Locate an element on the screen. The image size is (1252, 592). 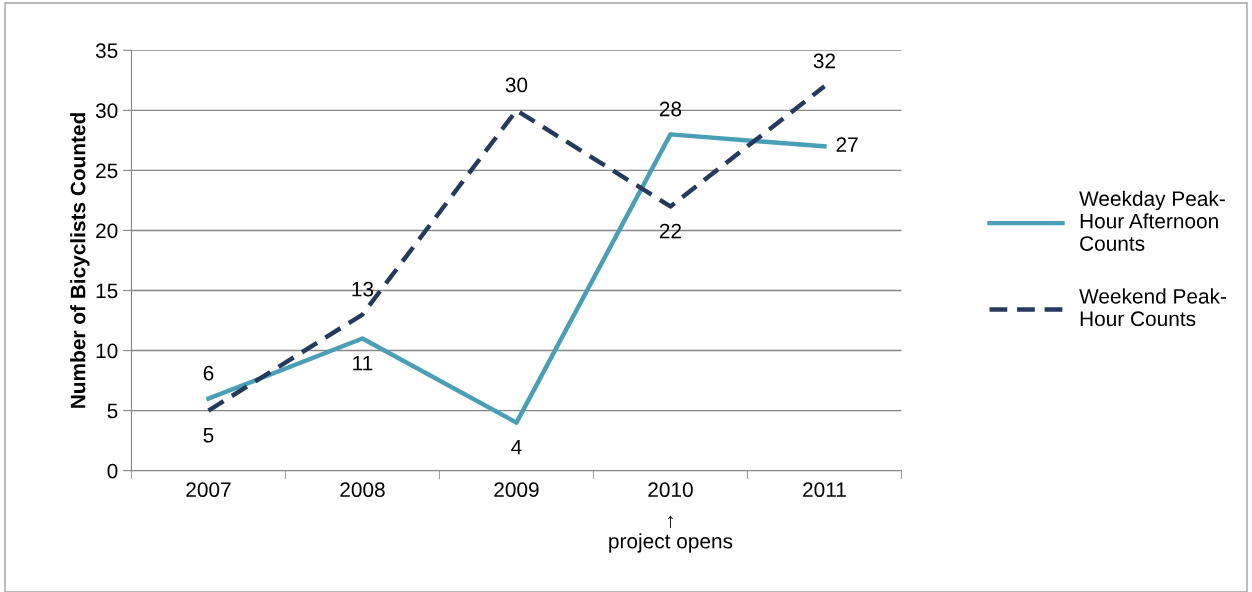
data-label: 4 is located at coordinates (516, 447).